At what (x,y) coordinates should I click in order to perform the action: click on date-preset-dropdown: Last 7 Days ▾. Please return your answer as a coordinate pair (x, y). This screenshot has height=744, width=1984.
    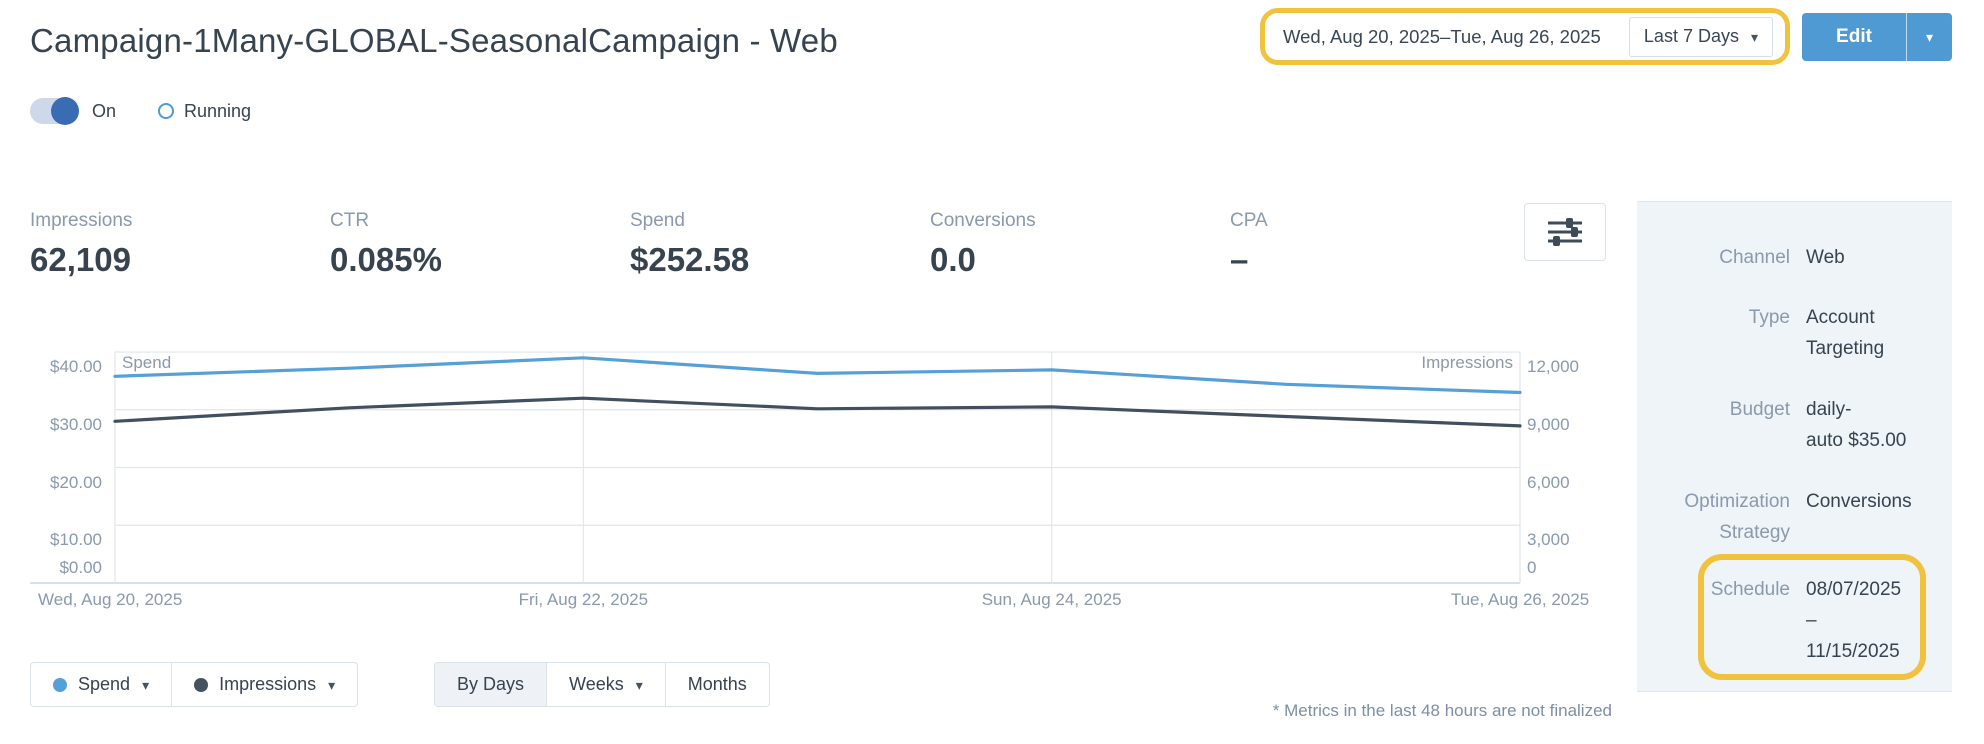
    Looking at the image, I should click on (1700, 36).